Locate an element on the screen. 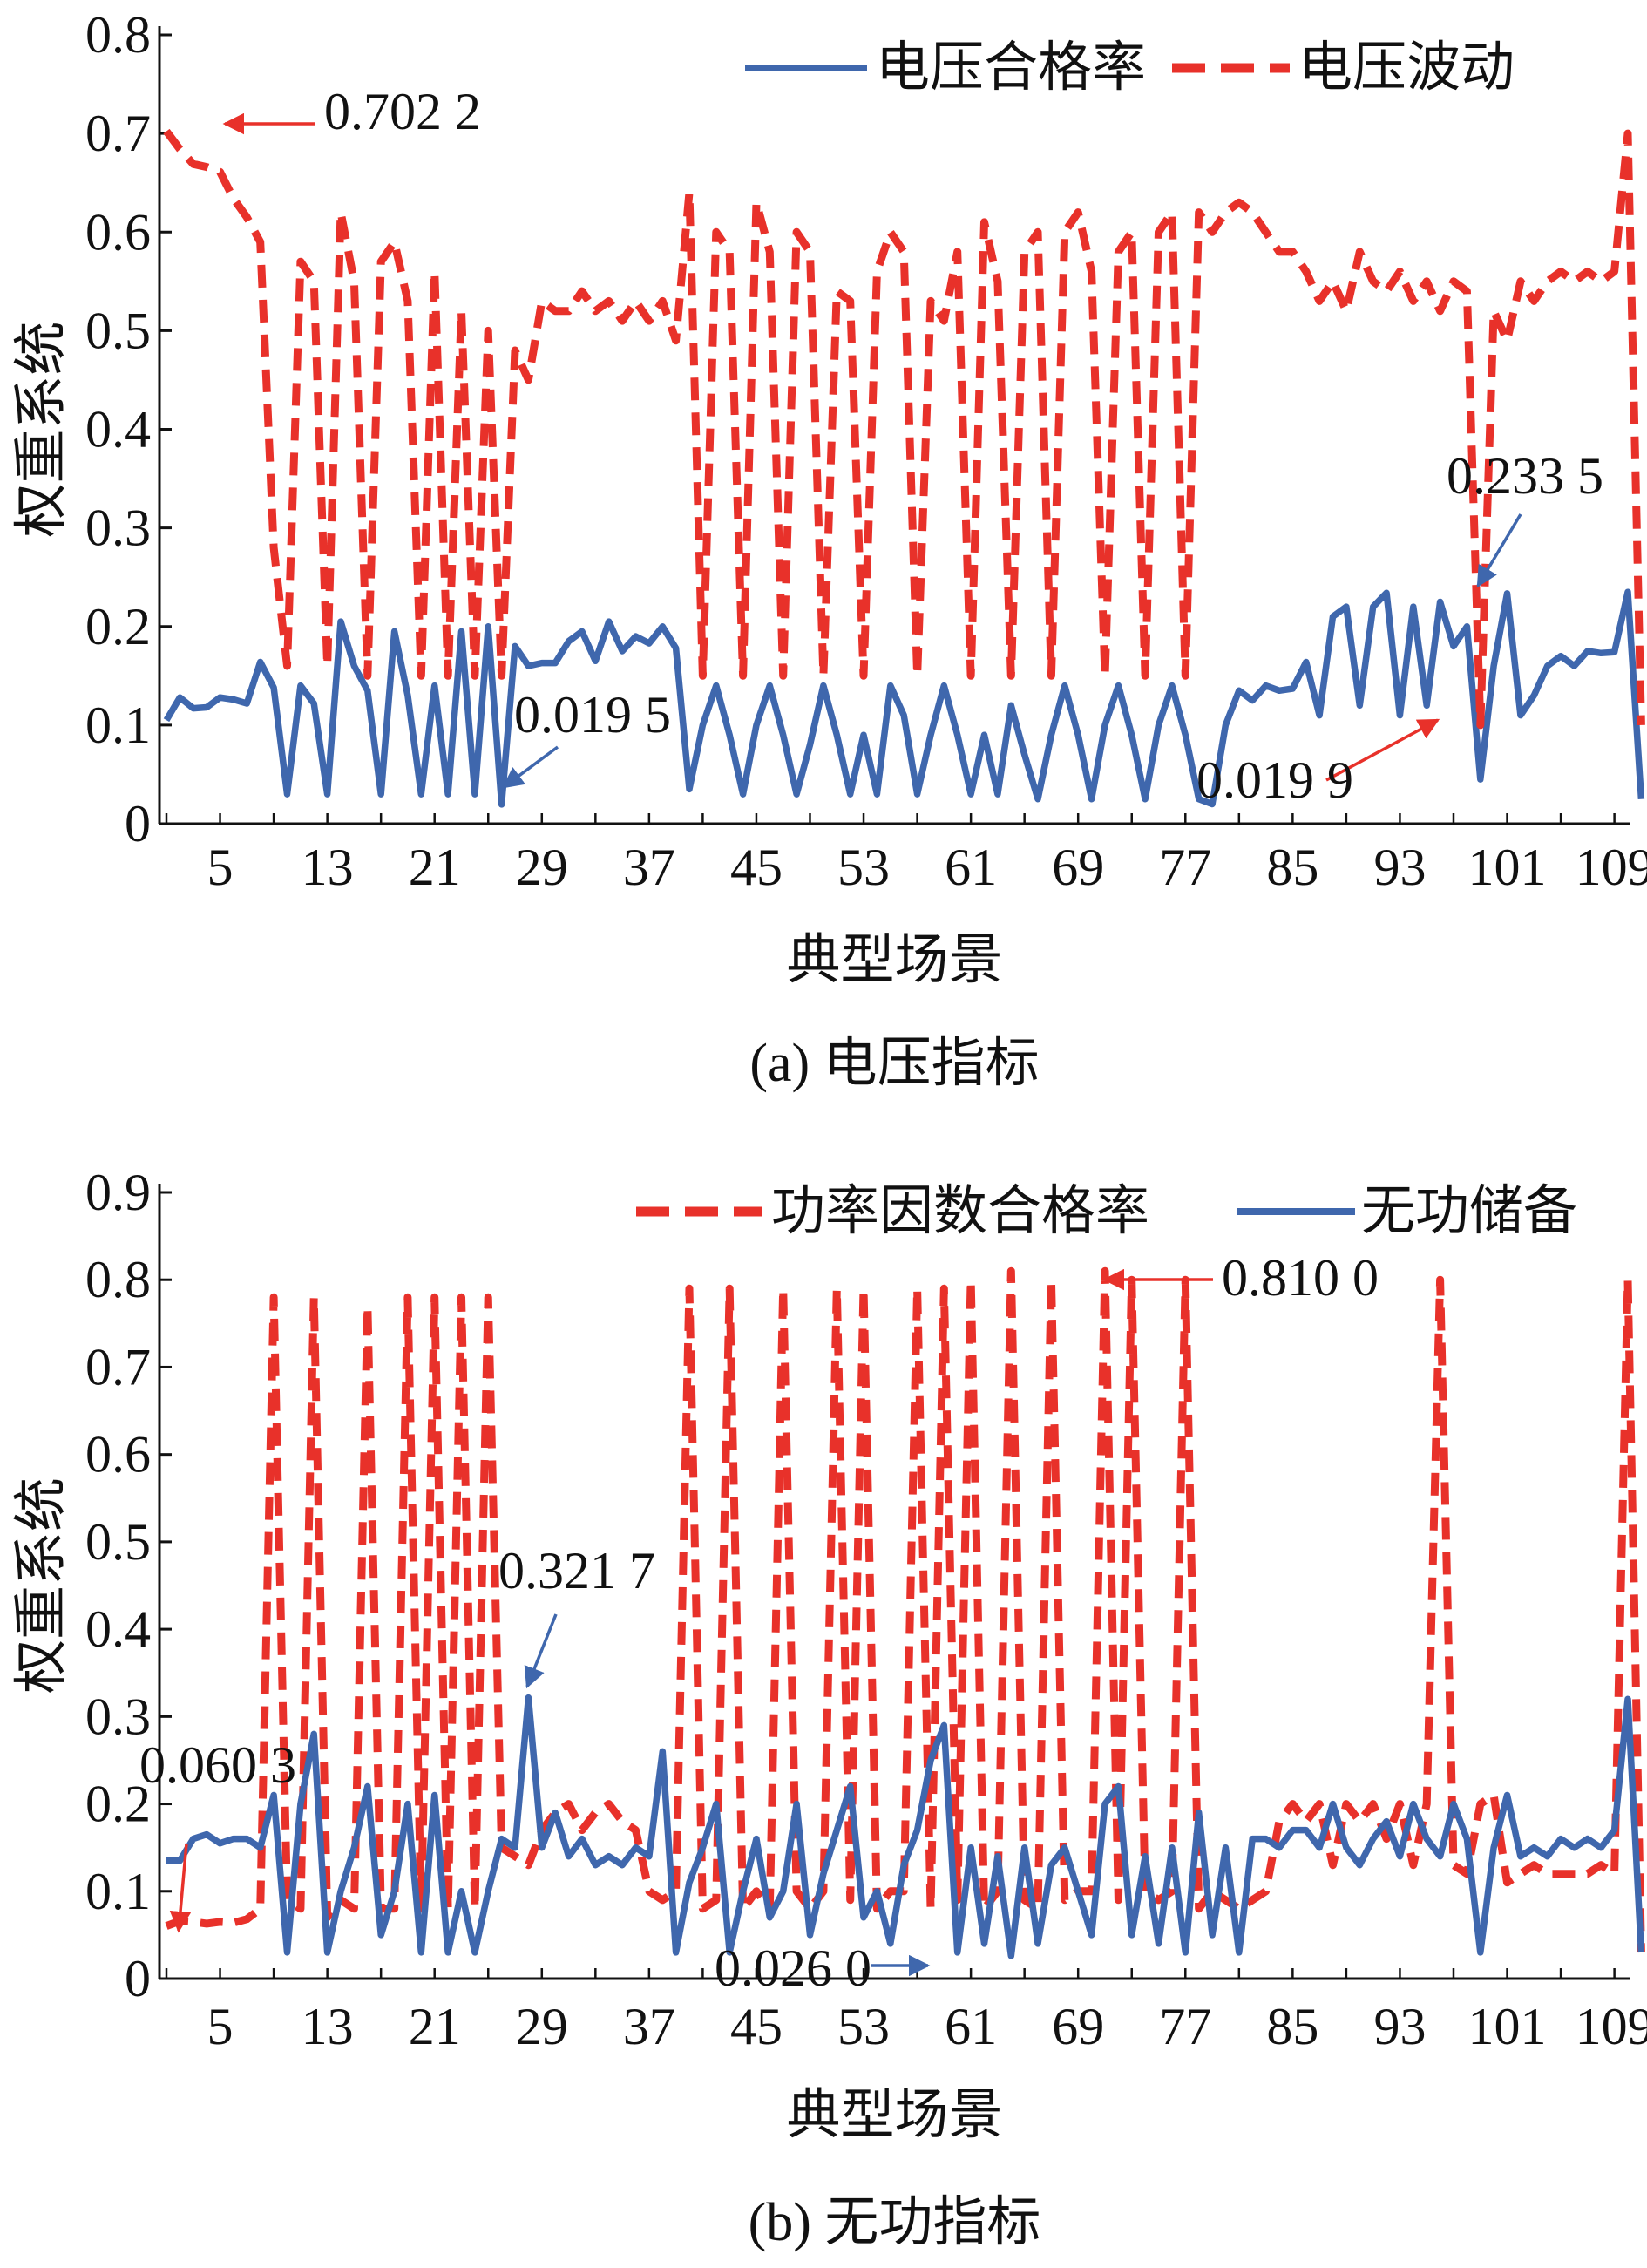 This screenshot has height=2268, width=1647. x-ticks-reactive: 5 13 21 29 37 45 53 61 69 77 85 93 101 109 is located at coordinates (906, 2011).